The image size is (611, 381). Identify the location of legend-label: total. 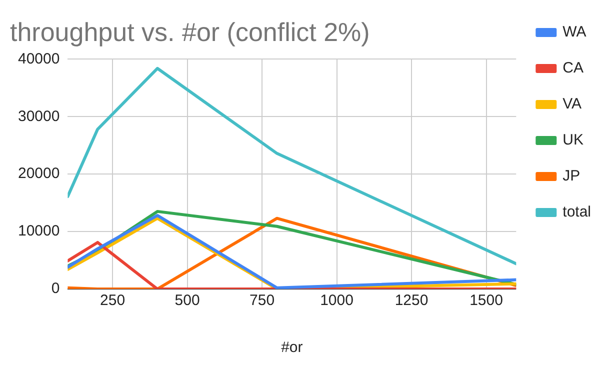
(577, 212).